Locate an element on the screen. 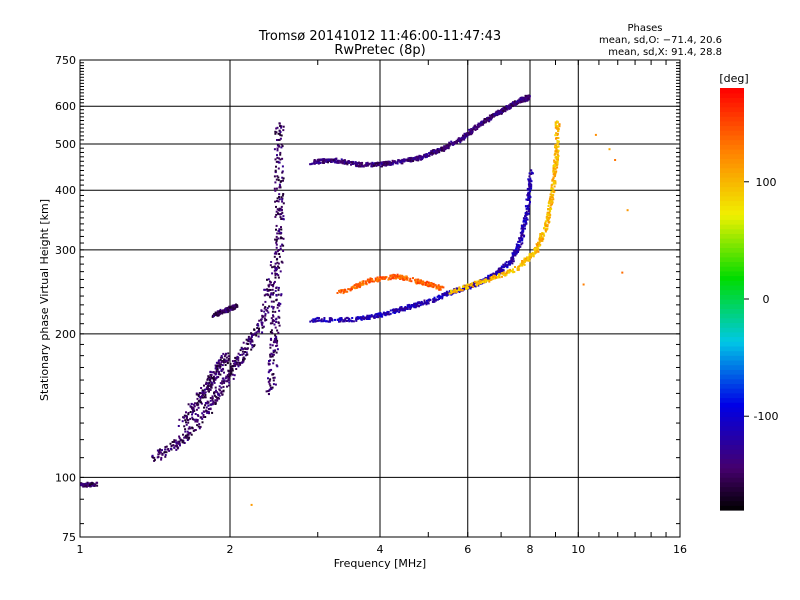  chart-subtitle: RwPretec (8p) is located at coordinates (379, 50).